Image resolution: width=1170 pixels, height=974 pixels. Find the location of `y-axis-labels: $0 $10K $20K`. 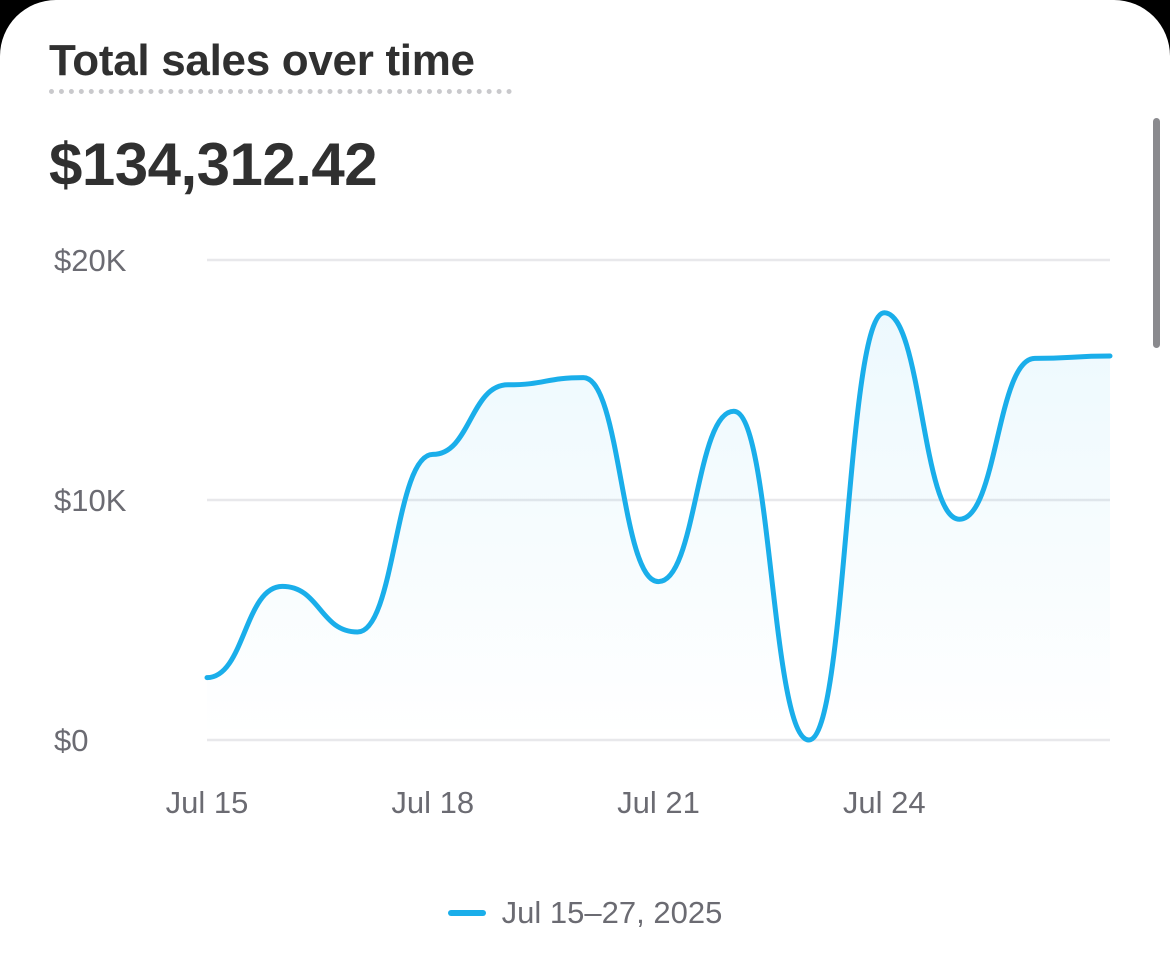

y-axis-labels: $0 $10K $20K is located at coordinates (90, 500).